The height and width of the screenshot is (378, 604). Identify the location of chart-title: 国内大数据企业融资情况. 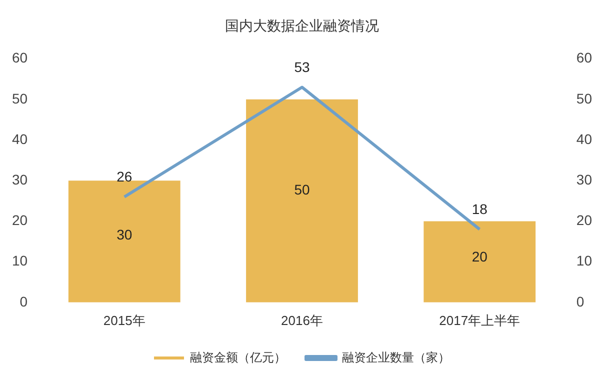
(302, 25).